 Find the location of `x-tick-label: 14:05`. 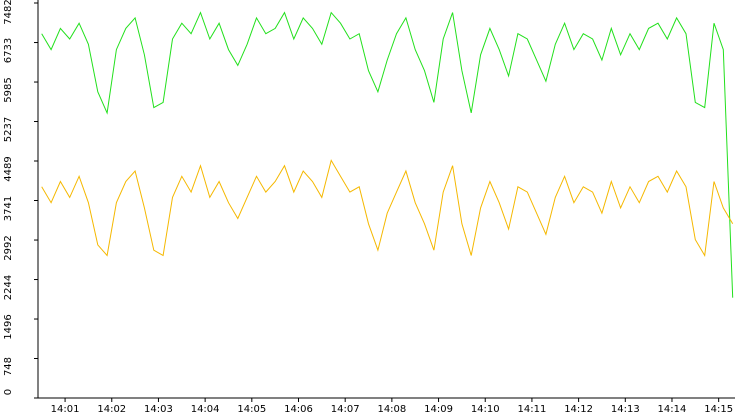

x-tick-label: 14:05 is located at coordinates (251, 409).